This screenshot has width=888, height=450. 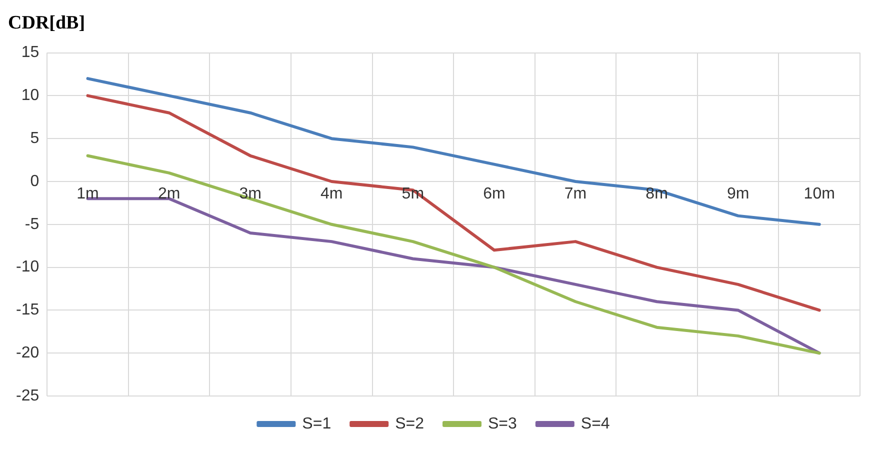 What do you see at coordinates (28, 395) in the screenshot?
I see `y-tick-label: -25` at bounding box center [28, 395].